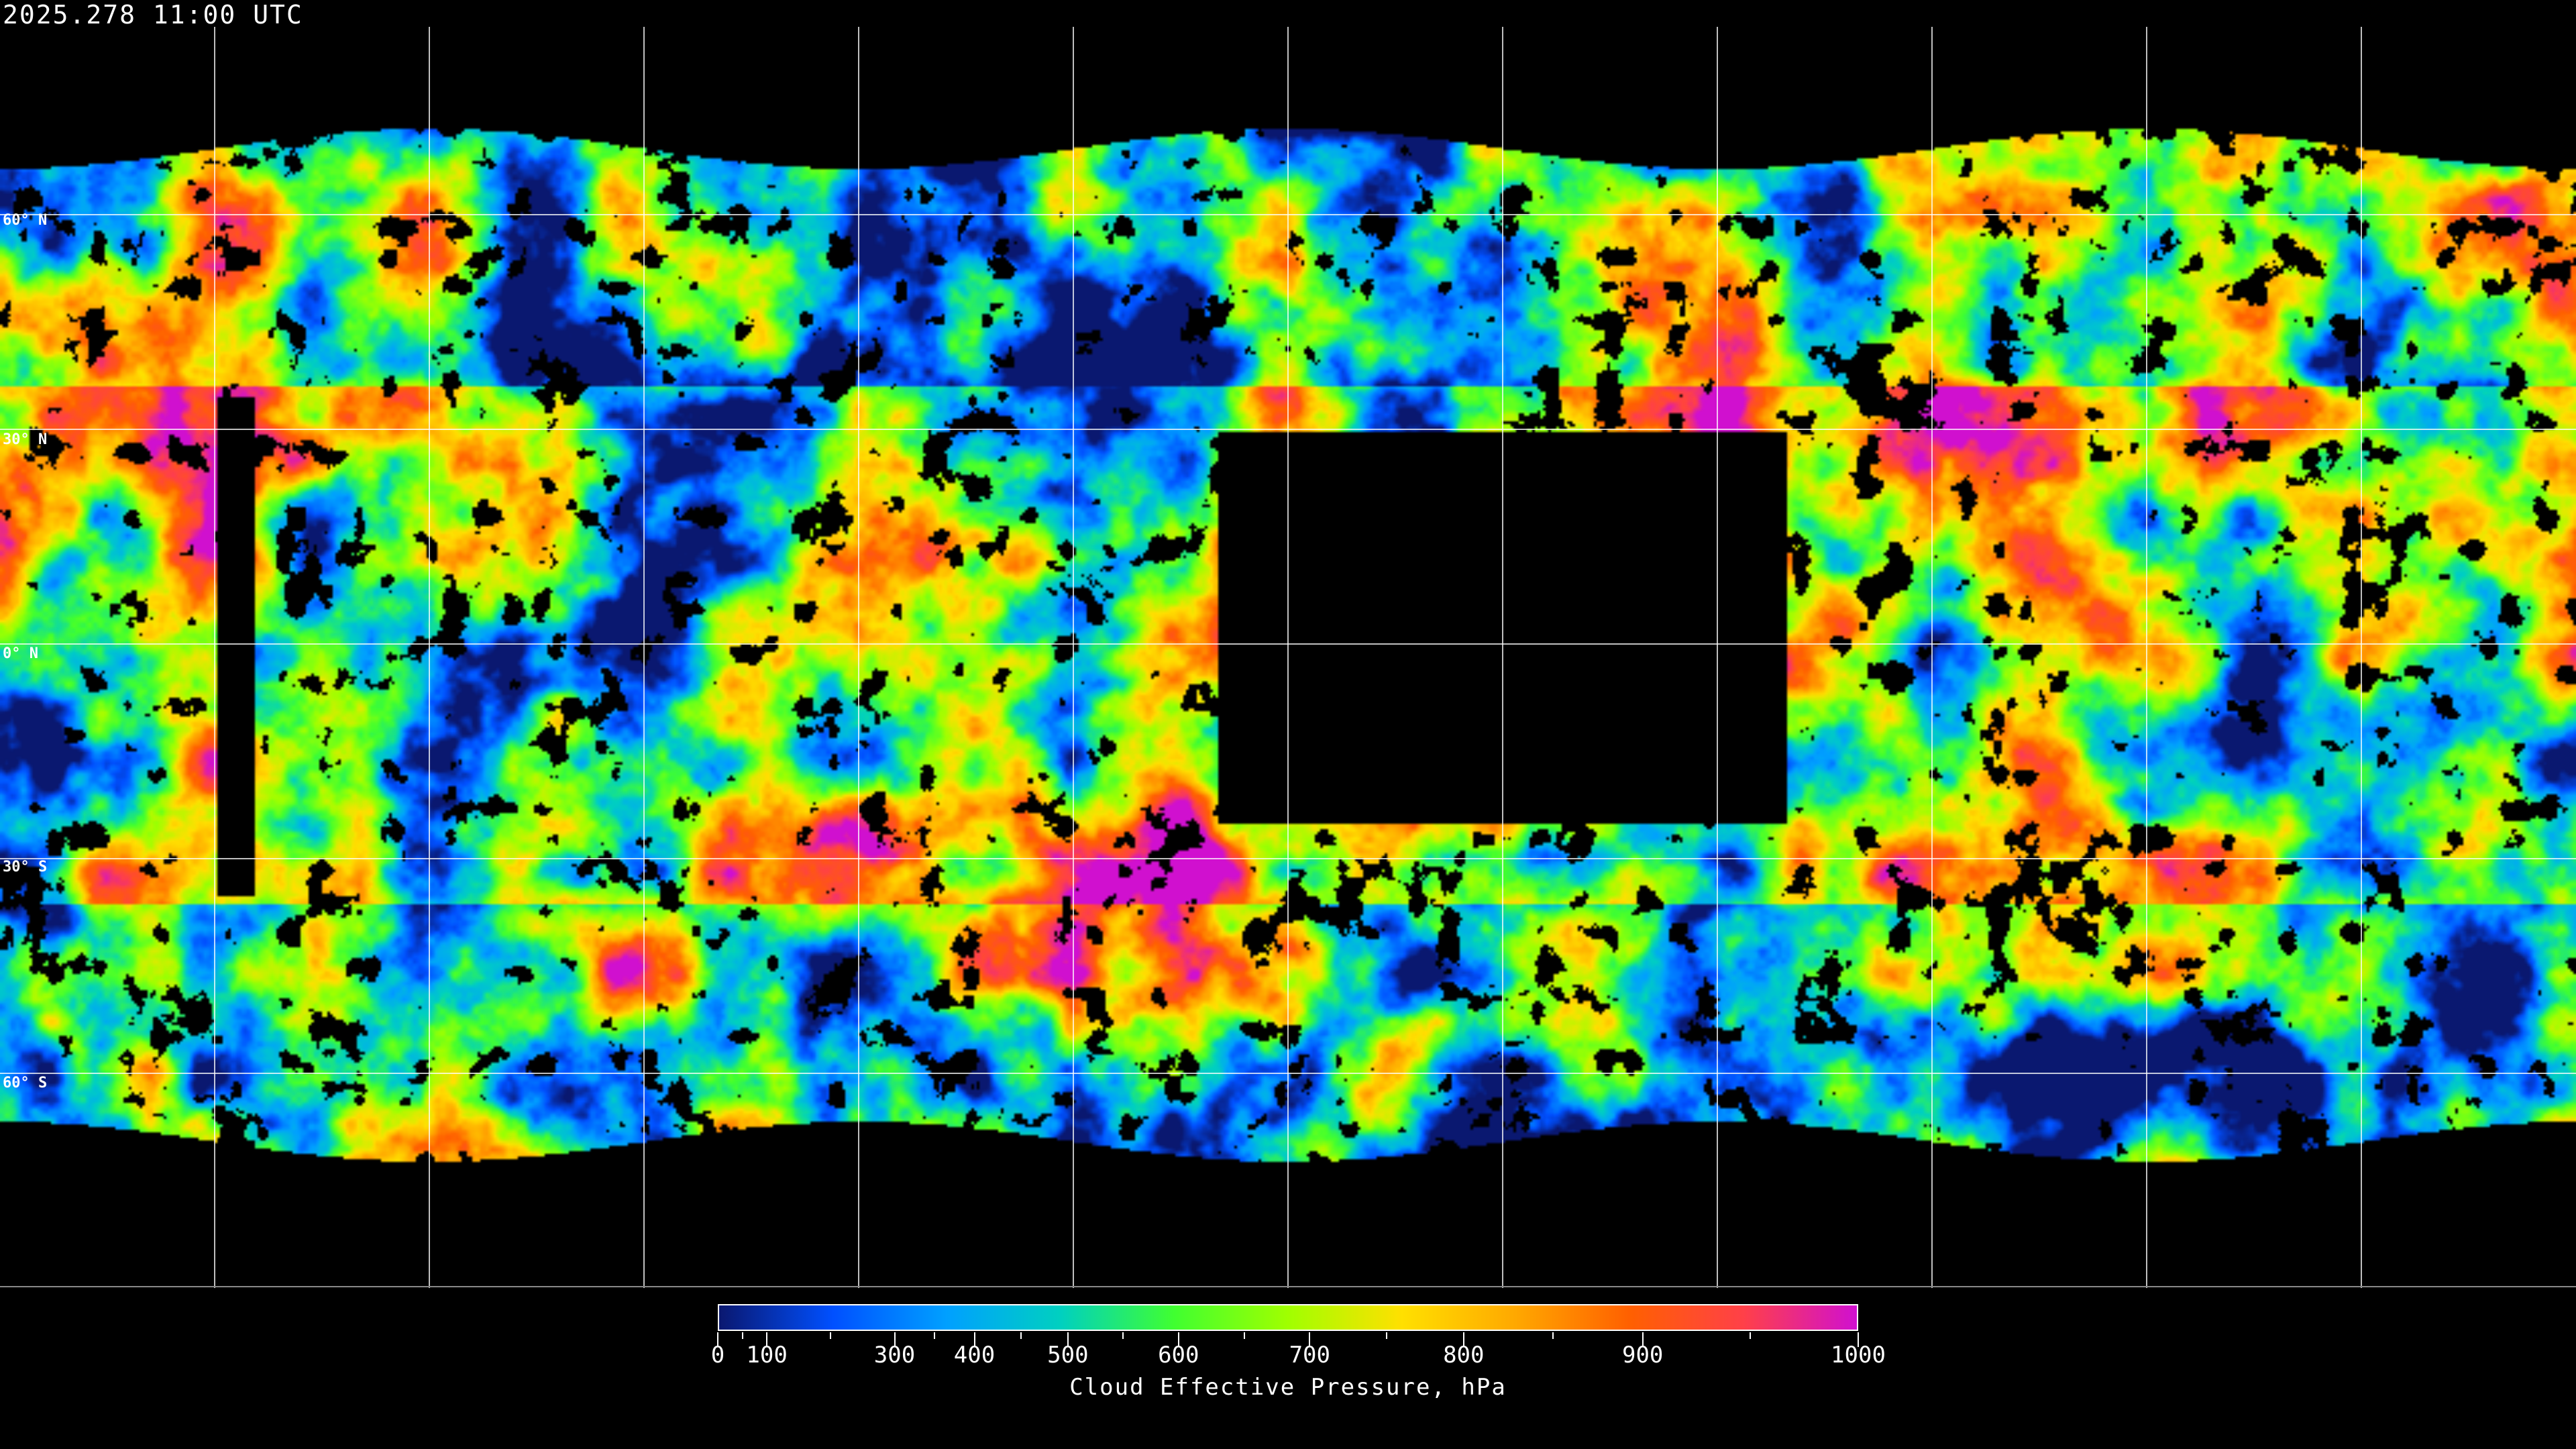 This screenshot has height=1449, width=2576. I want to click on lat-label-30s: 30° S, so click(25, 867).